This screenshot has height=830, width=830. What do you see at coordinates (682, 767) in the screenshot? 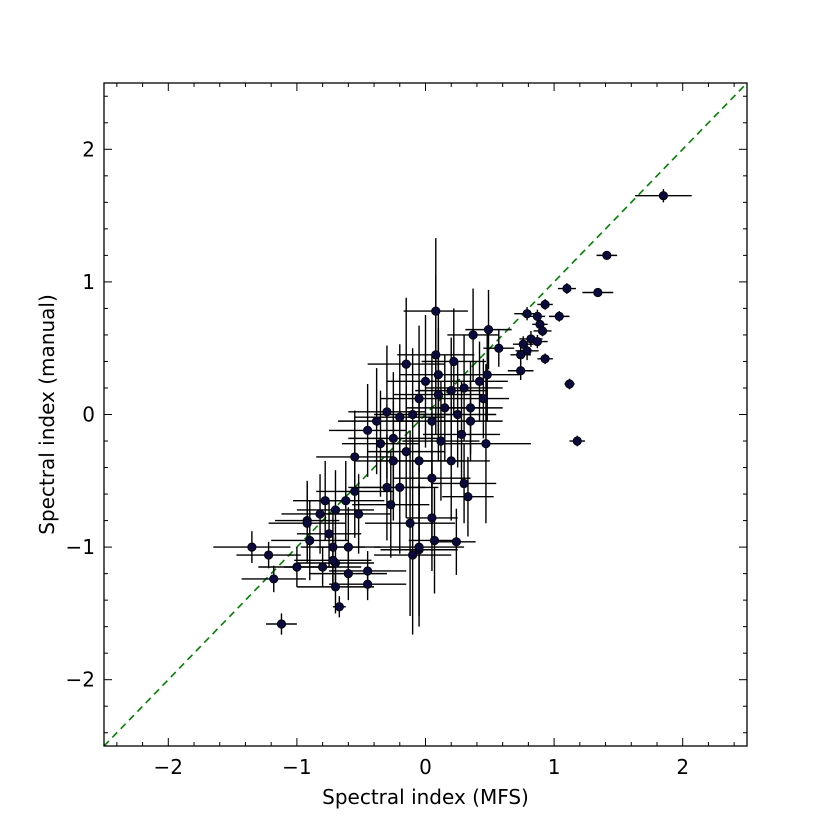
I see `x-tick-label: 2` at bounding box center [682, 767].